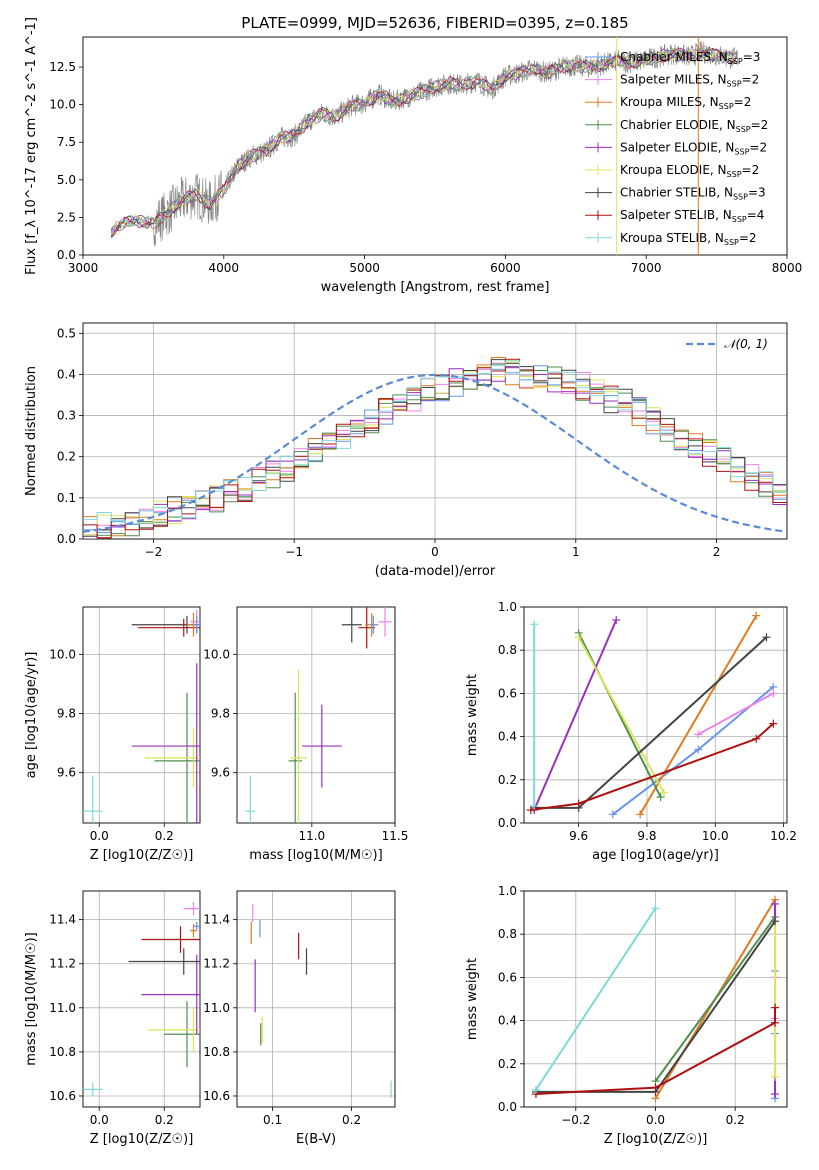 The height and width of the screenshot is (1170, 819). Describe the element at coordinates (220, 714) in the screenshot. I see `tick-label-y: 9.8` at that location.